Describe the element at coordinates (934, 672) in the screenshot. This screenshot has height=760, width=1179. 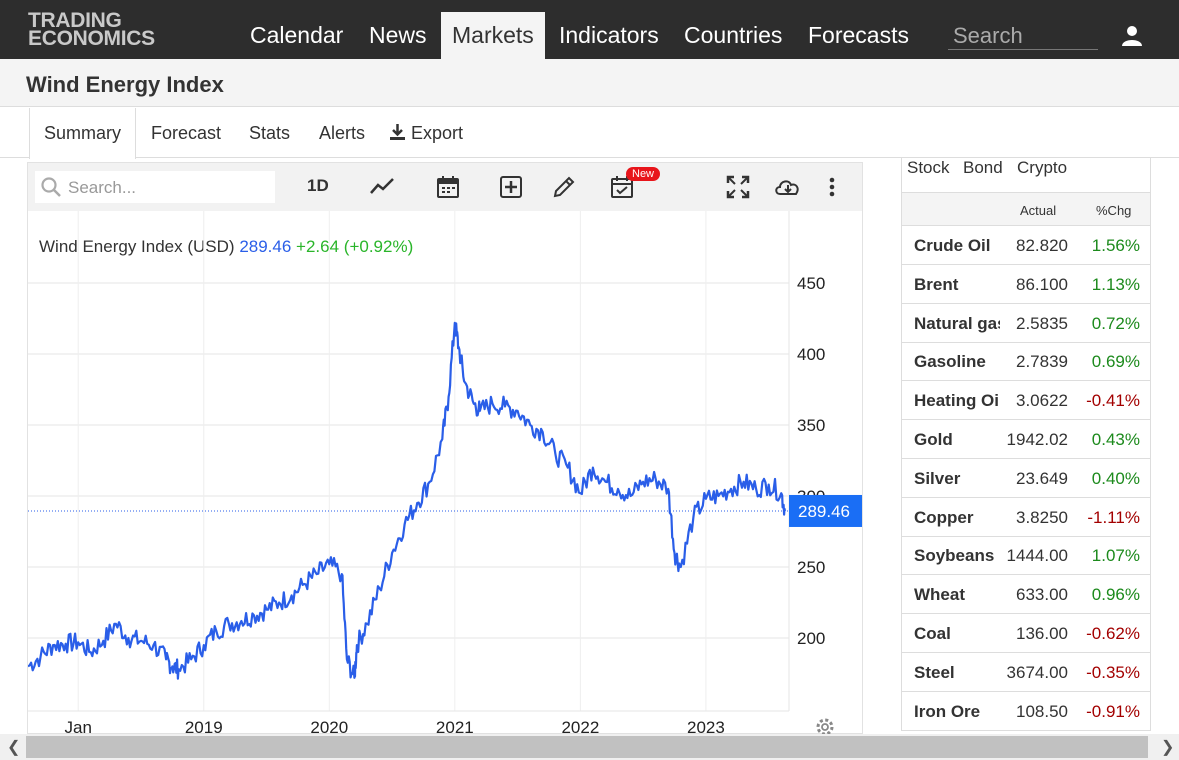
I see `market-name: Steel` at that location.